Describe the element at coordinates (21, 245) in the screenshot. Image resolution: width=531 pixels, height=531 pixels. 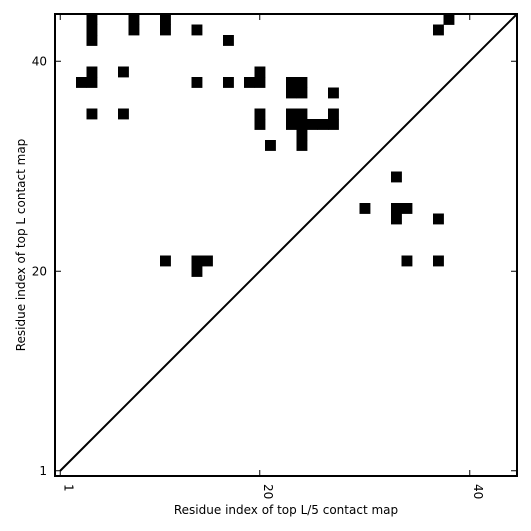
I see `y-axis-label: Residue index of top L contact map` at that location.